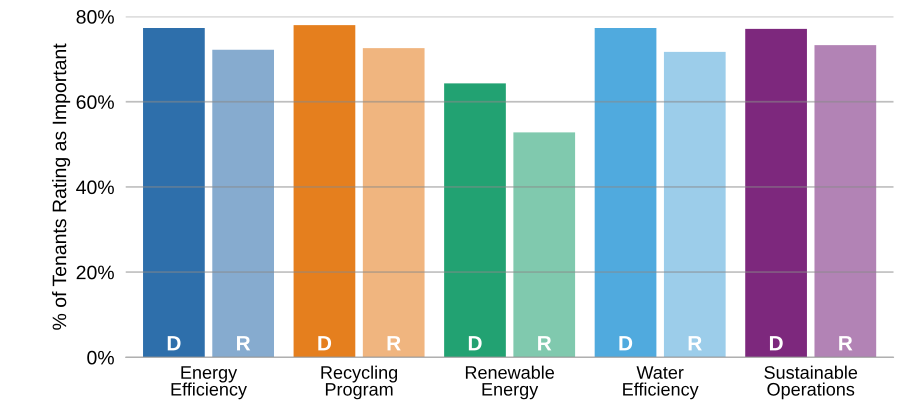  Describe the element at coordinates (661, 383) in the screenshot. I see `x-tick-label: Water Efficiency` at that location.